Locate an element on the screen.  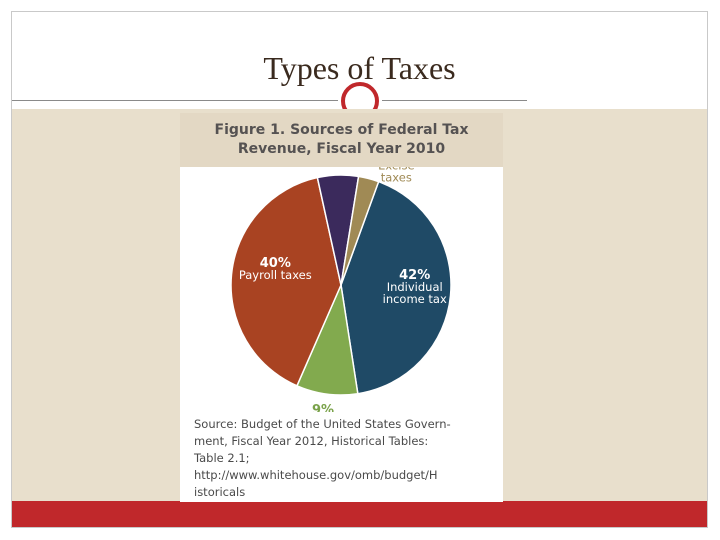
bottom-accent-bar is located at coordinates (359, 514).